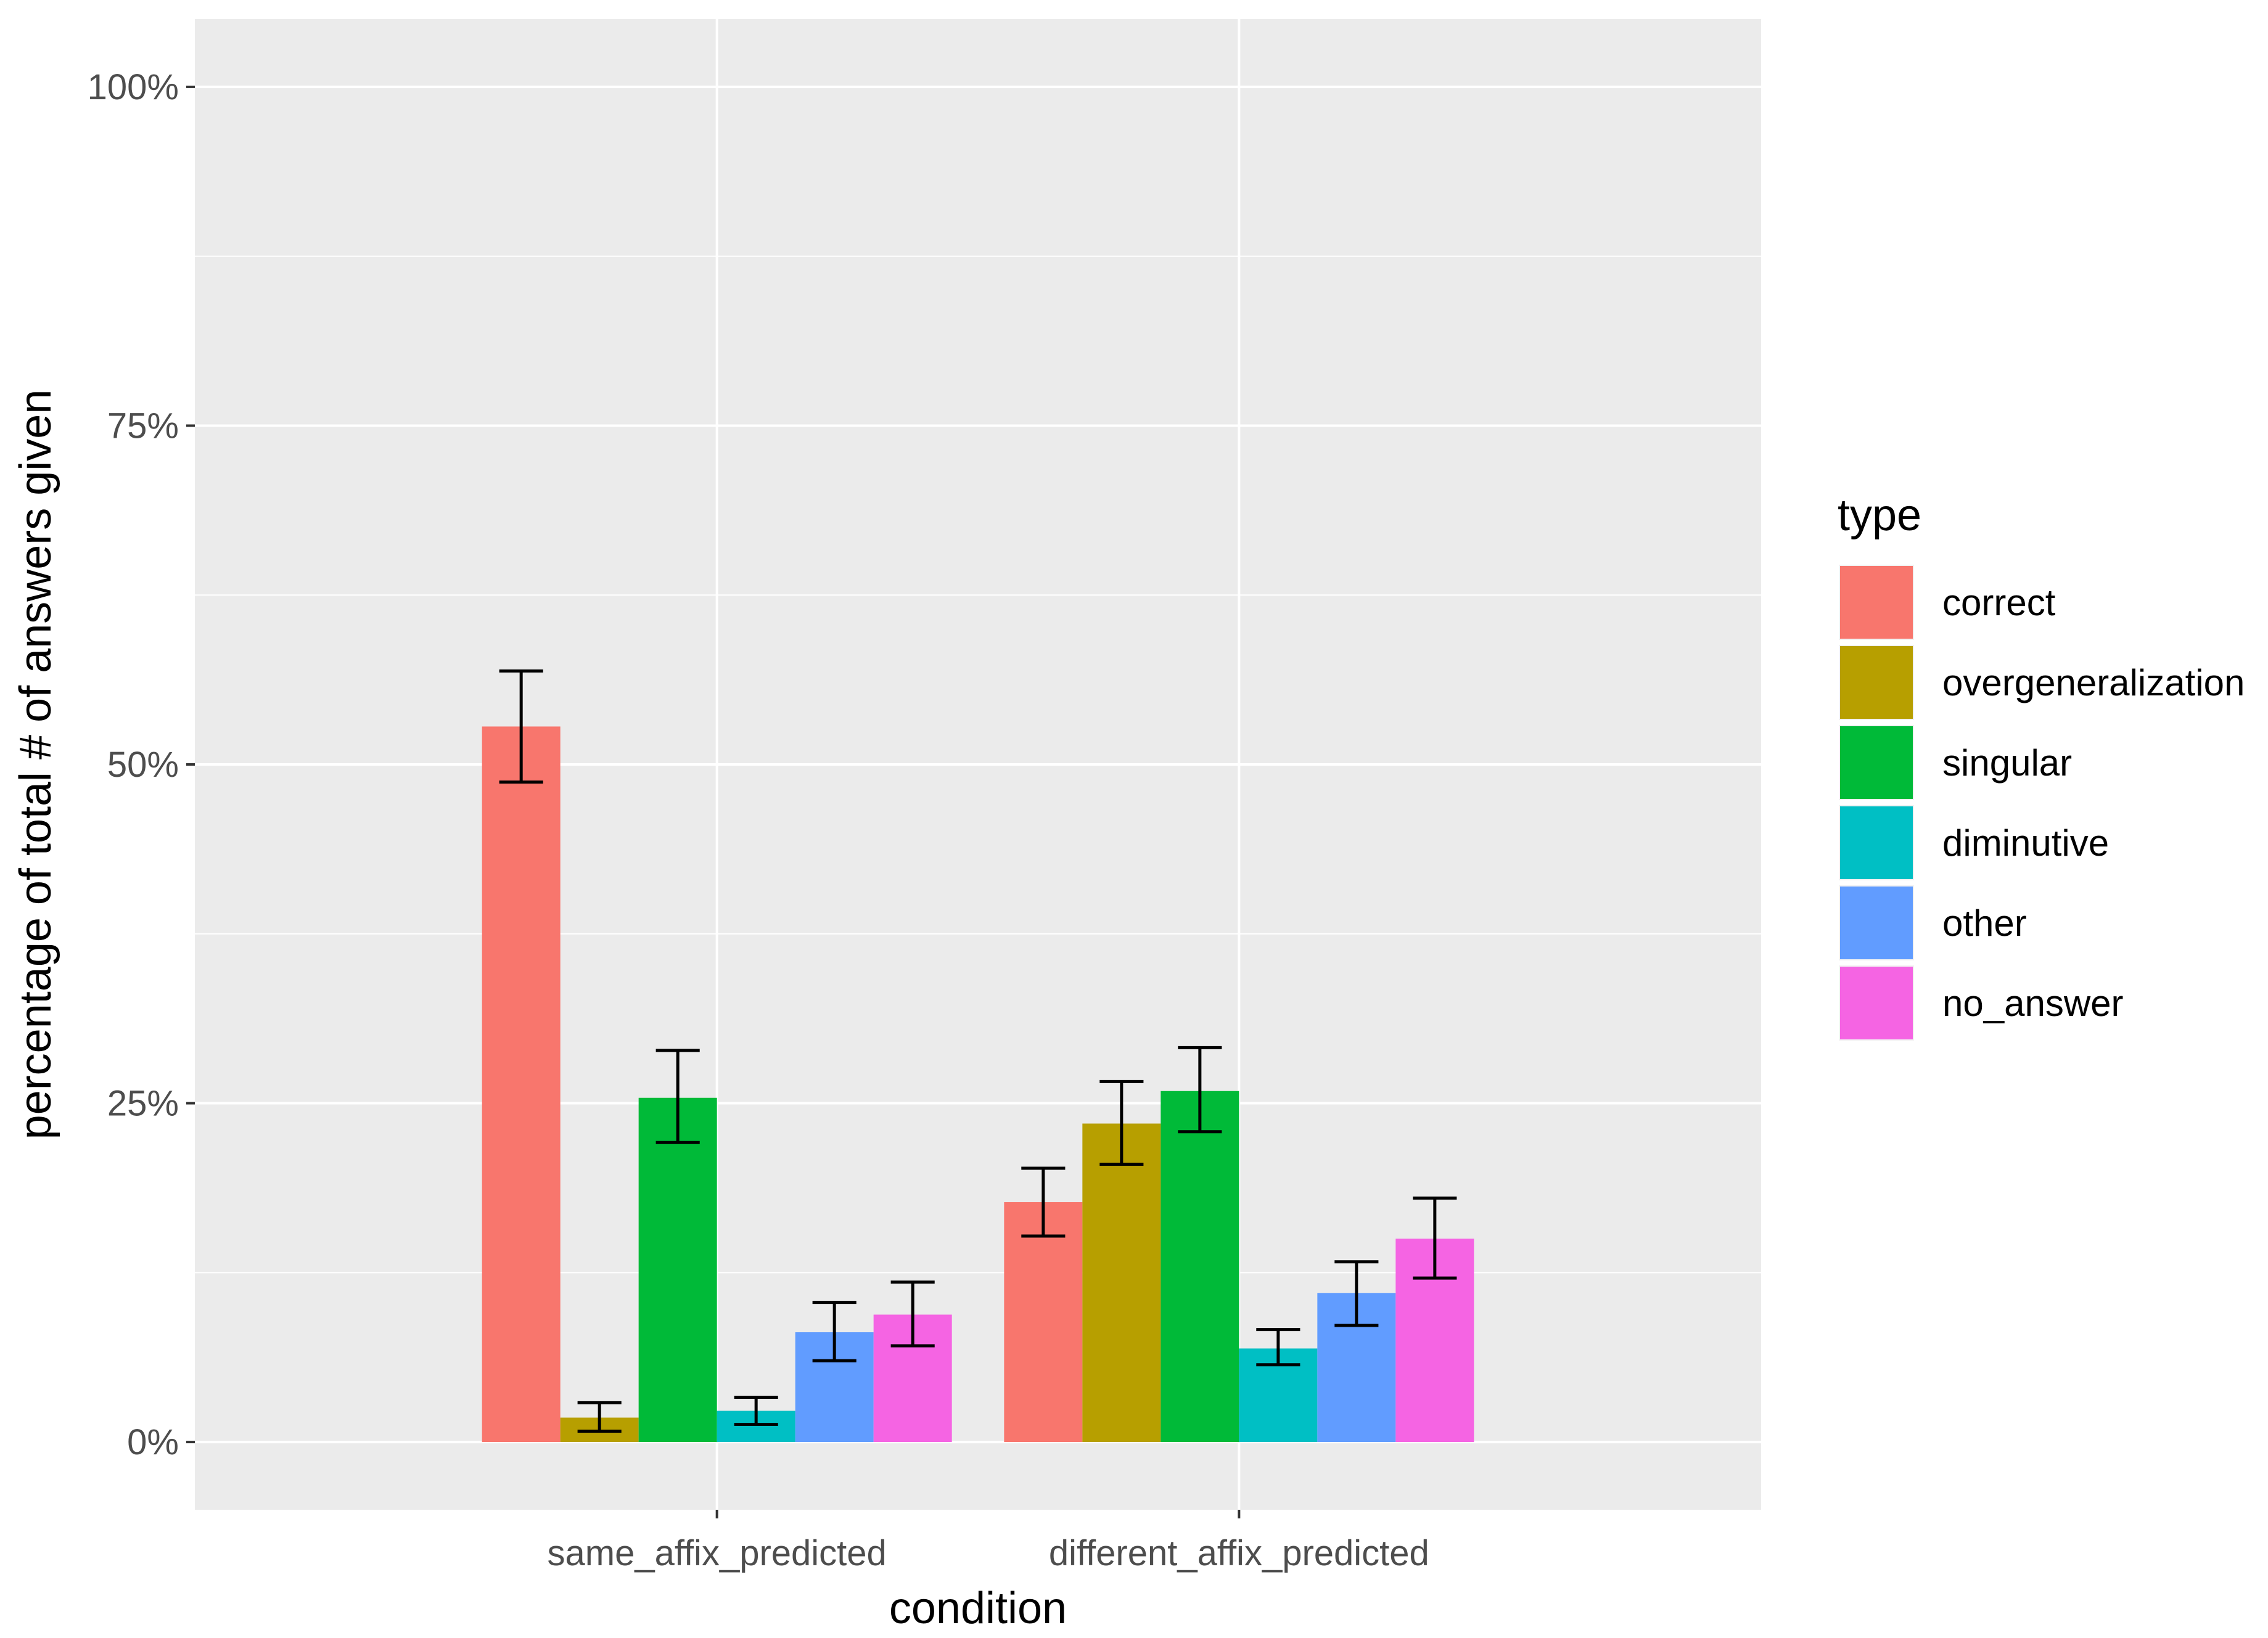 The height and width of the screenshot is (1638, 2268). What do you see at coordinates (133, 87) in the screenshot?
I see `y-tick-label: 100%` at bounding box center [133, 87].